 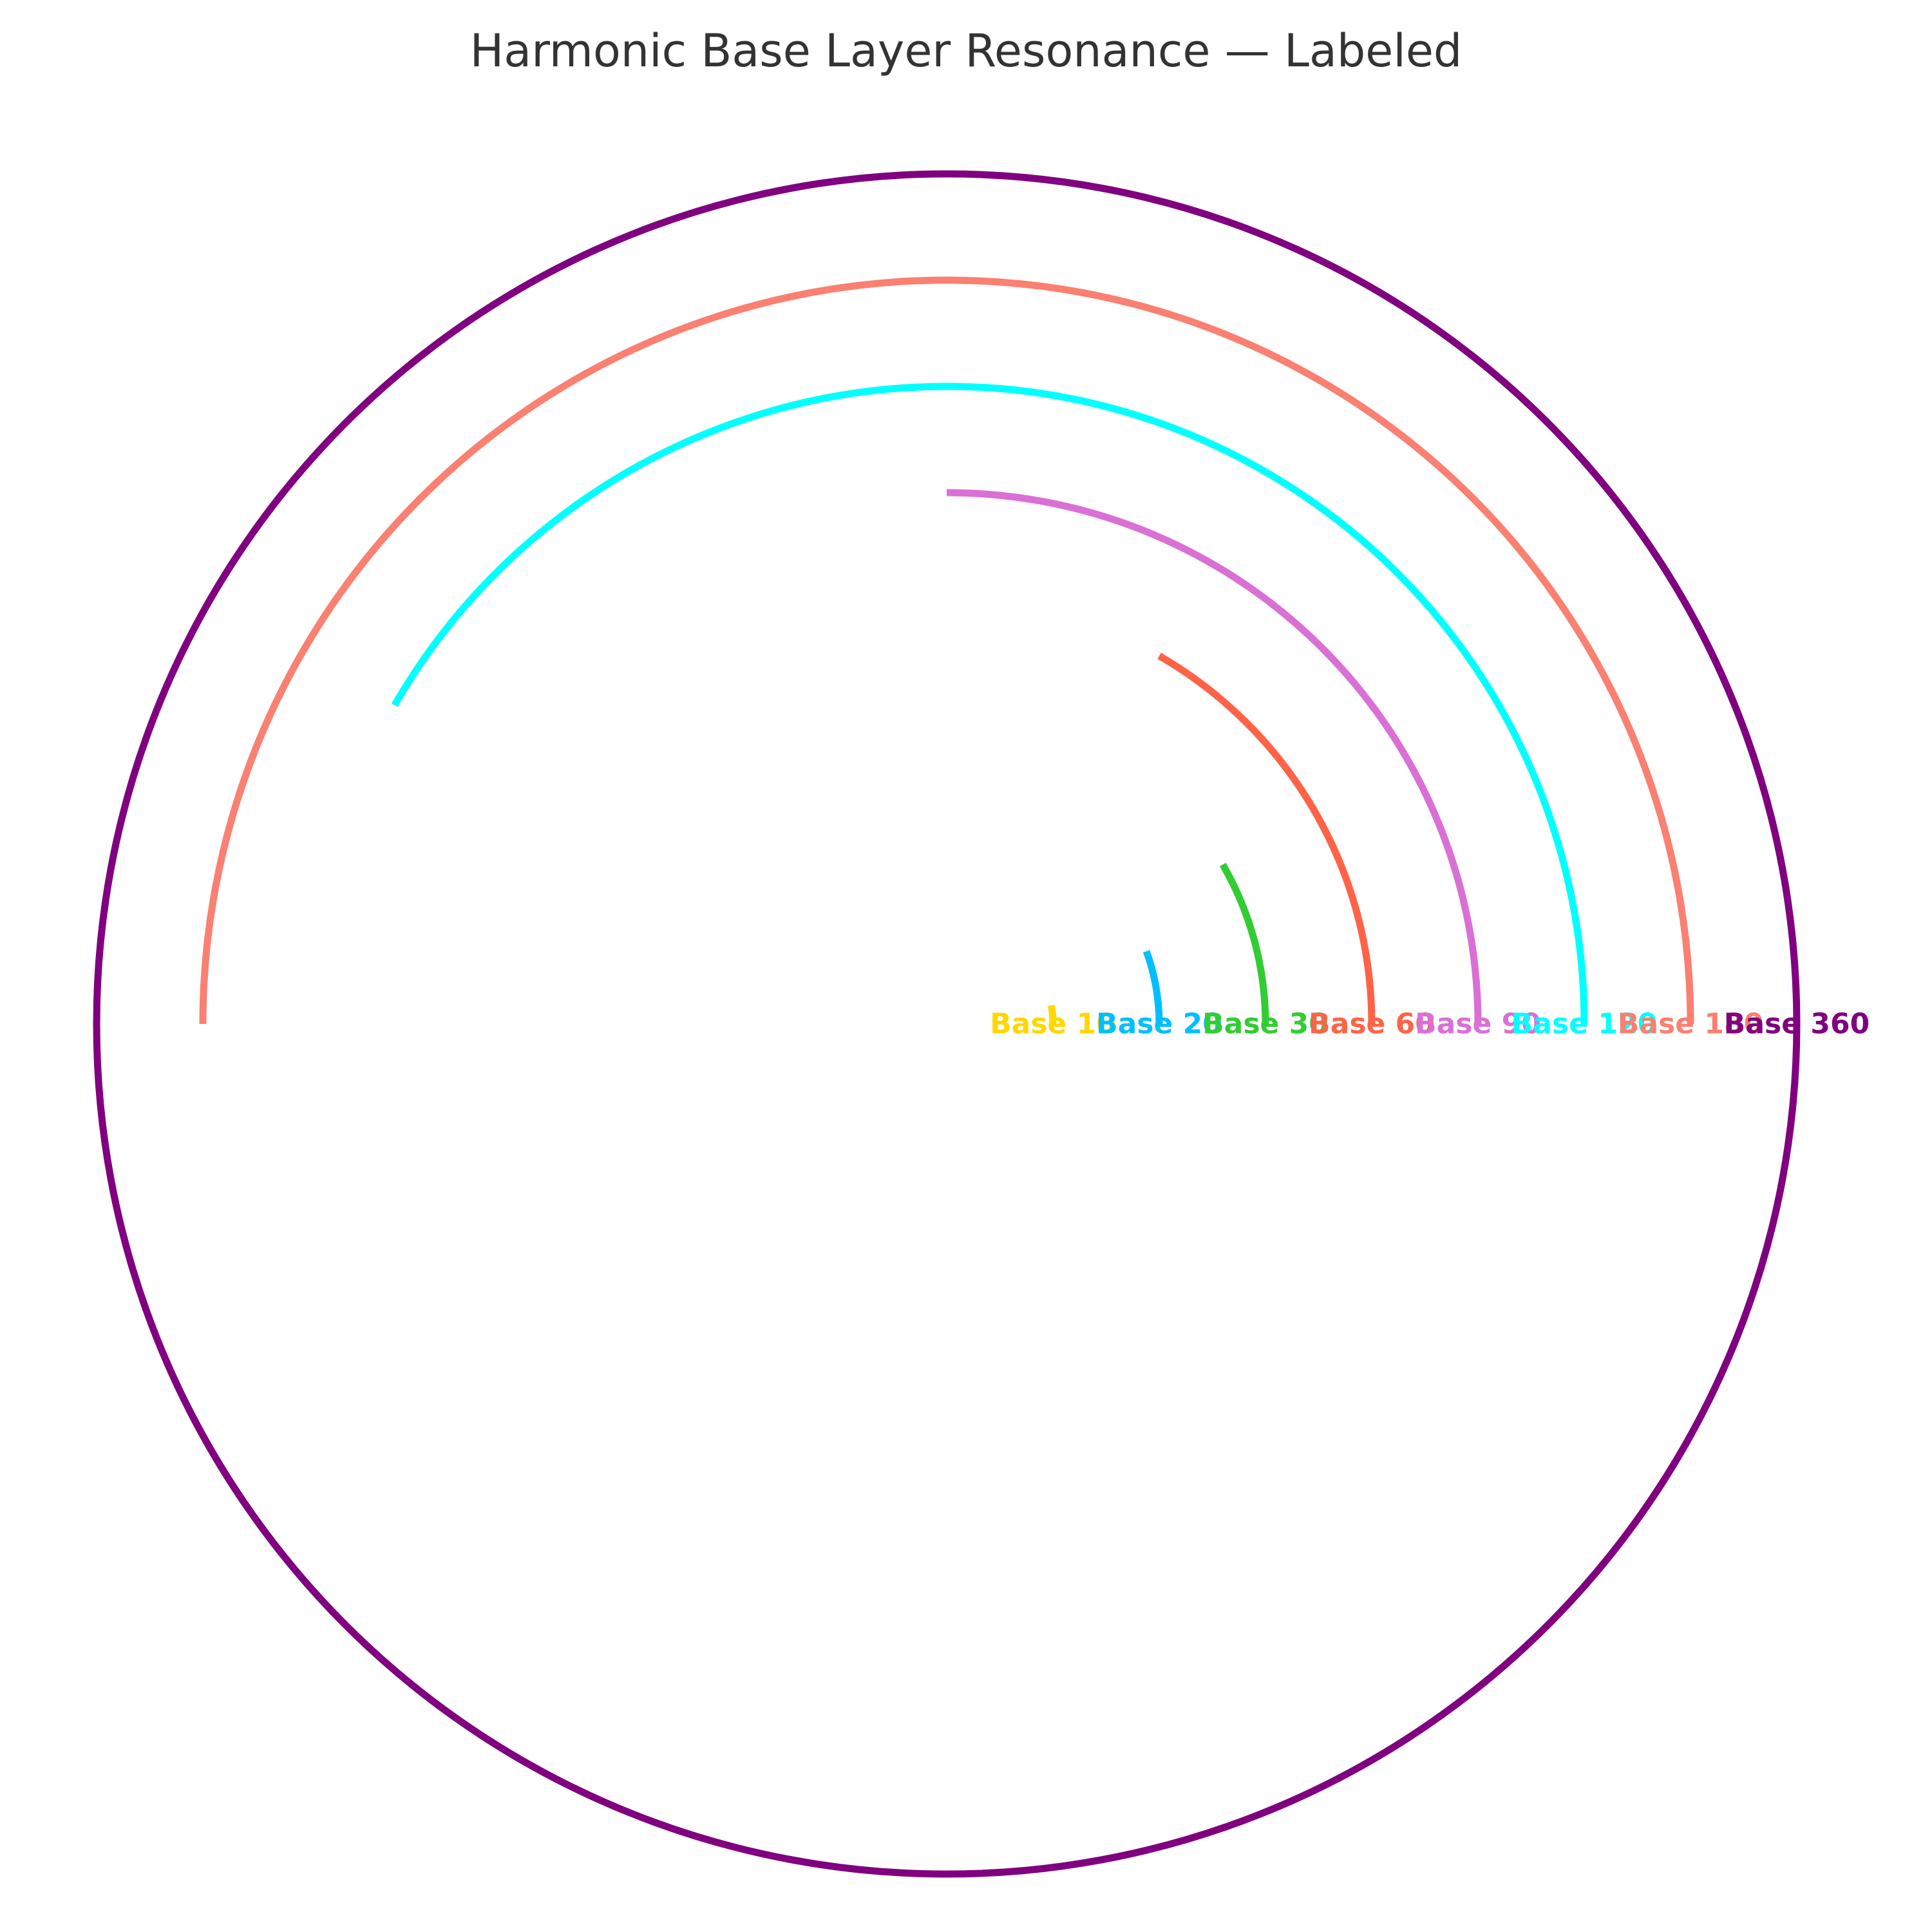 I want to click on label-base-10: Base 10, so click(x=1053, y=1025).